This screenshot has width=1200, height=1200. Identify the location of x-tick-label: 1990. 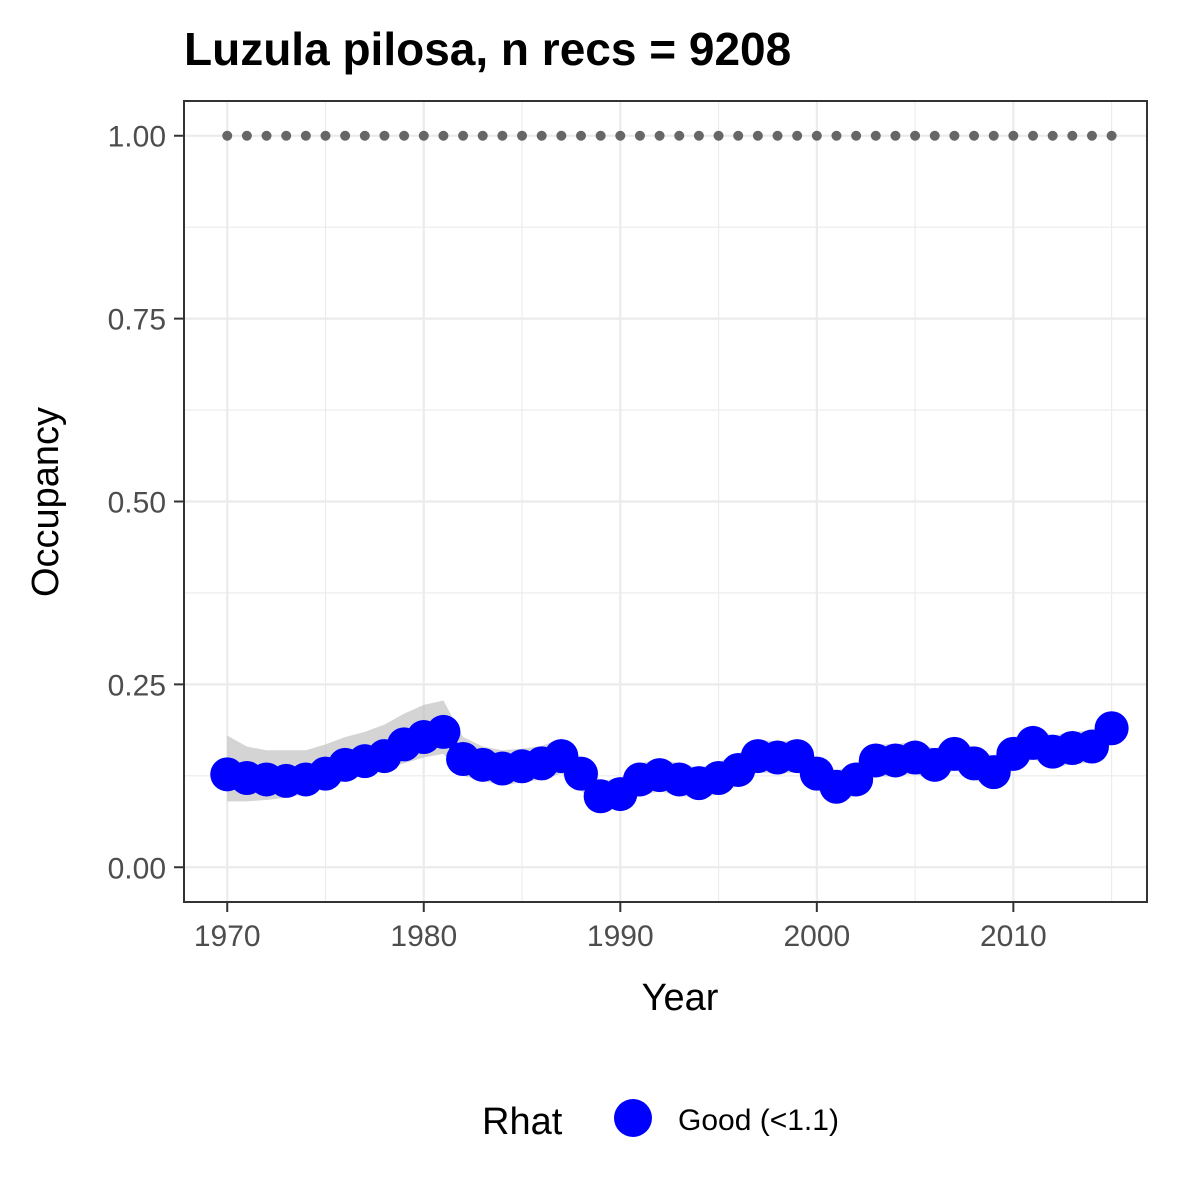
(620, 936).